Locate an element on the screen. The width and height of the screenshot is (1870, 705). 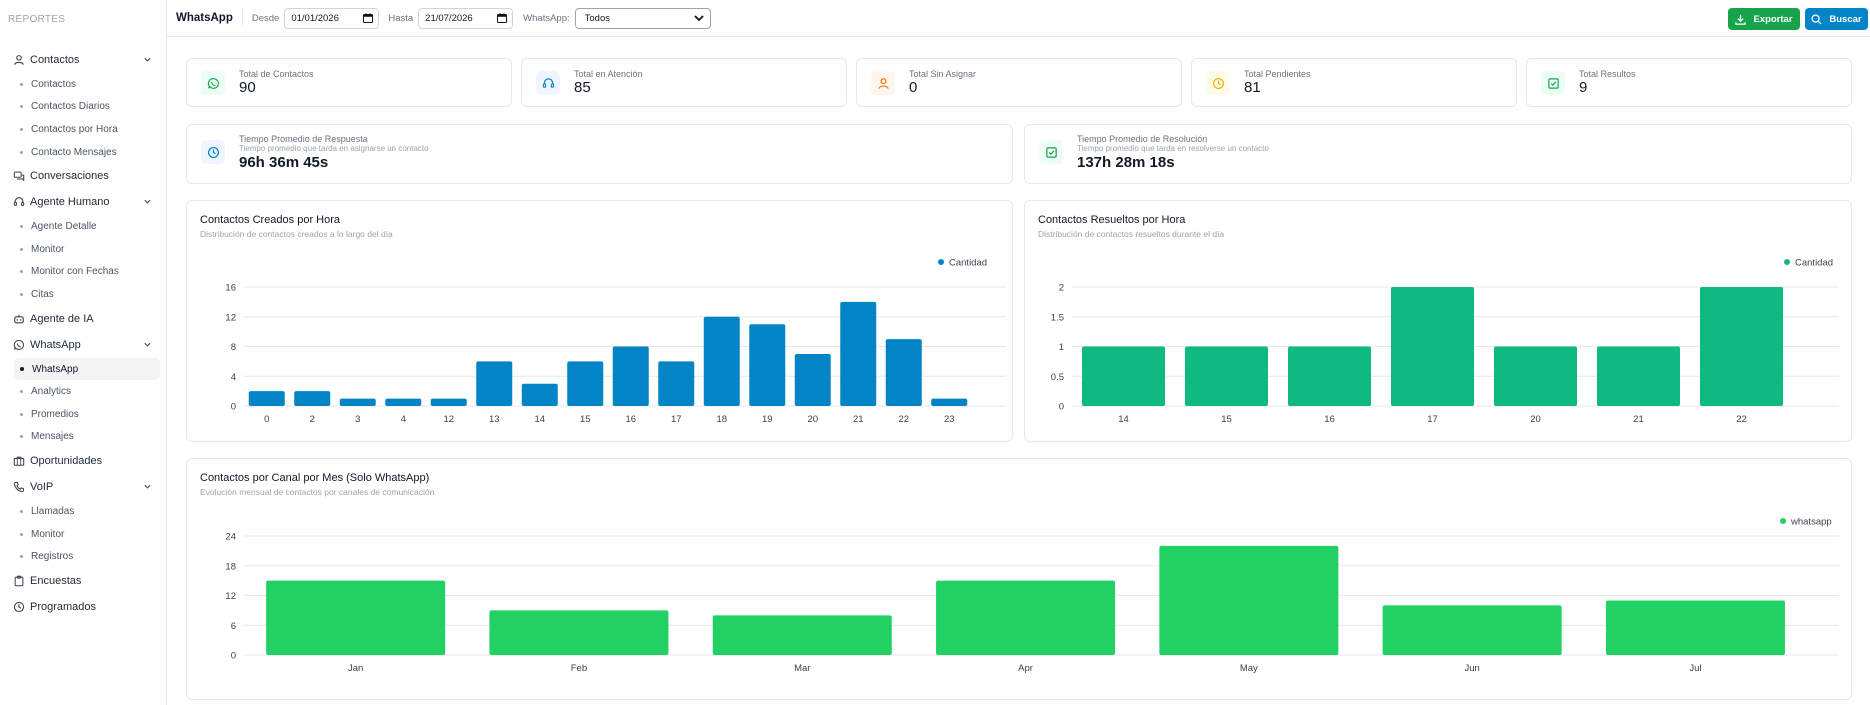
y-tick-label: 1.5 is located at coordinates (1057, 317).